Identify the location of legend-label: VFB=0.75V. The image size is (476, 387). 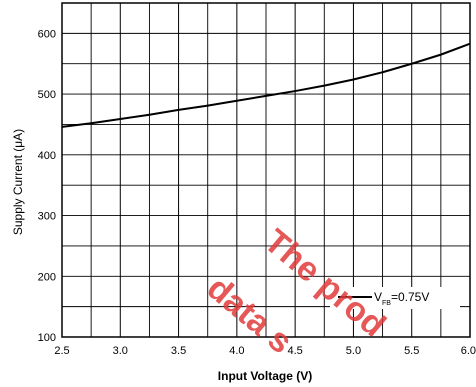
(401, 298).